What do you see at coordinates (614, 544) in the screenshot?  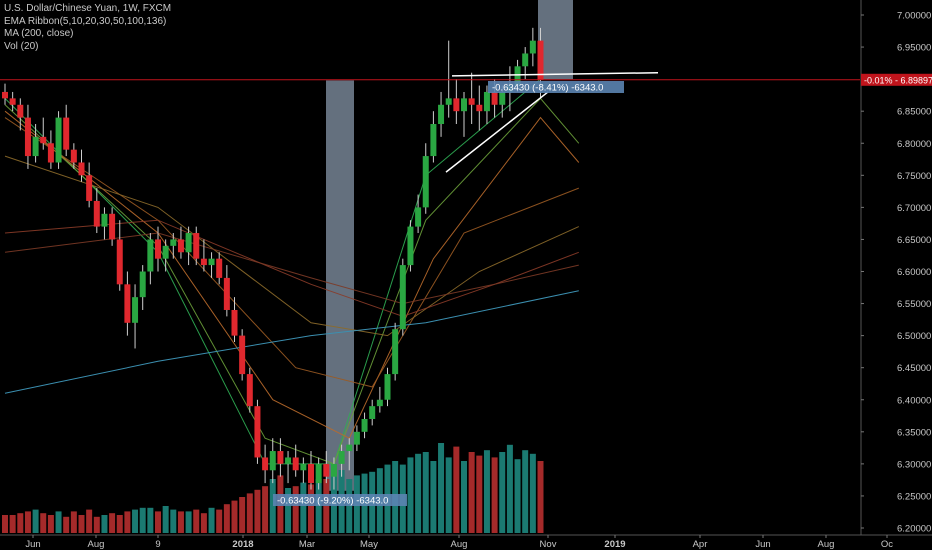 I see `time-tick-label: 2019` at bounding box center [614, 544].